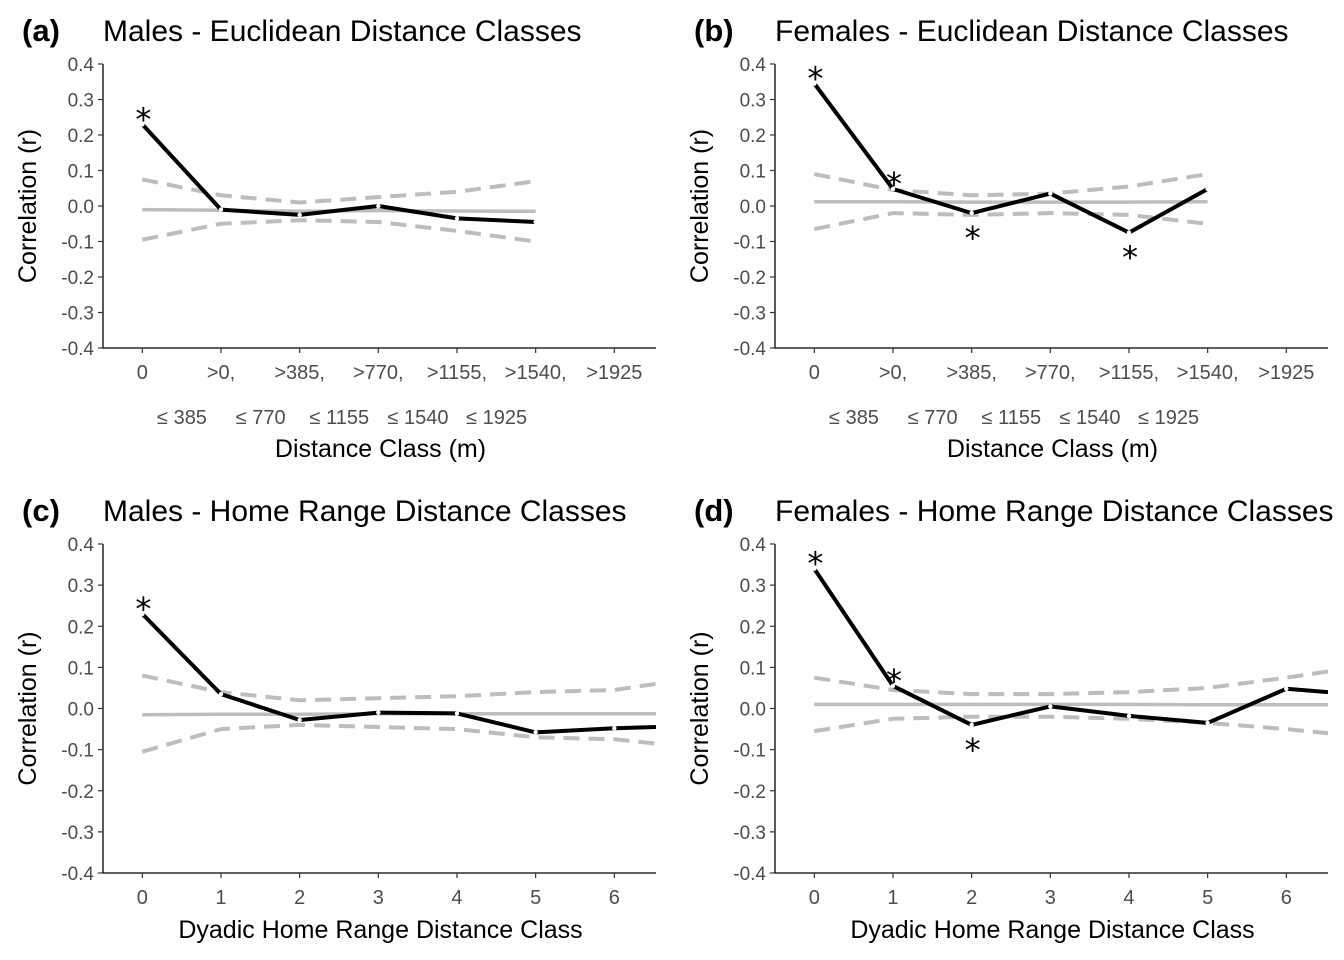 The image size is (1344, 960). What do you see at coordinates (714, 510) in the screenshot?
I see `panel-letter: (d)` at bounding box center [714, 510].